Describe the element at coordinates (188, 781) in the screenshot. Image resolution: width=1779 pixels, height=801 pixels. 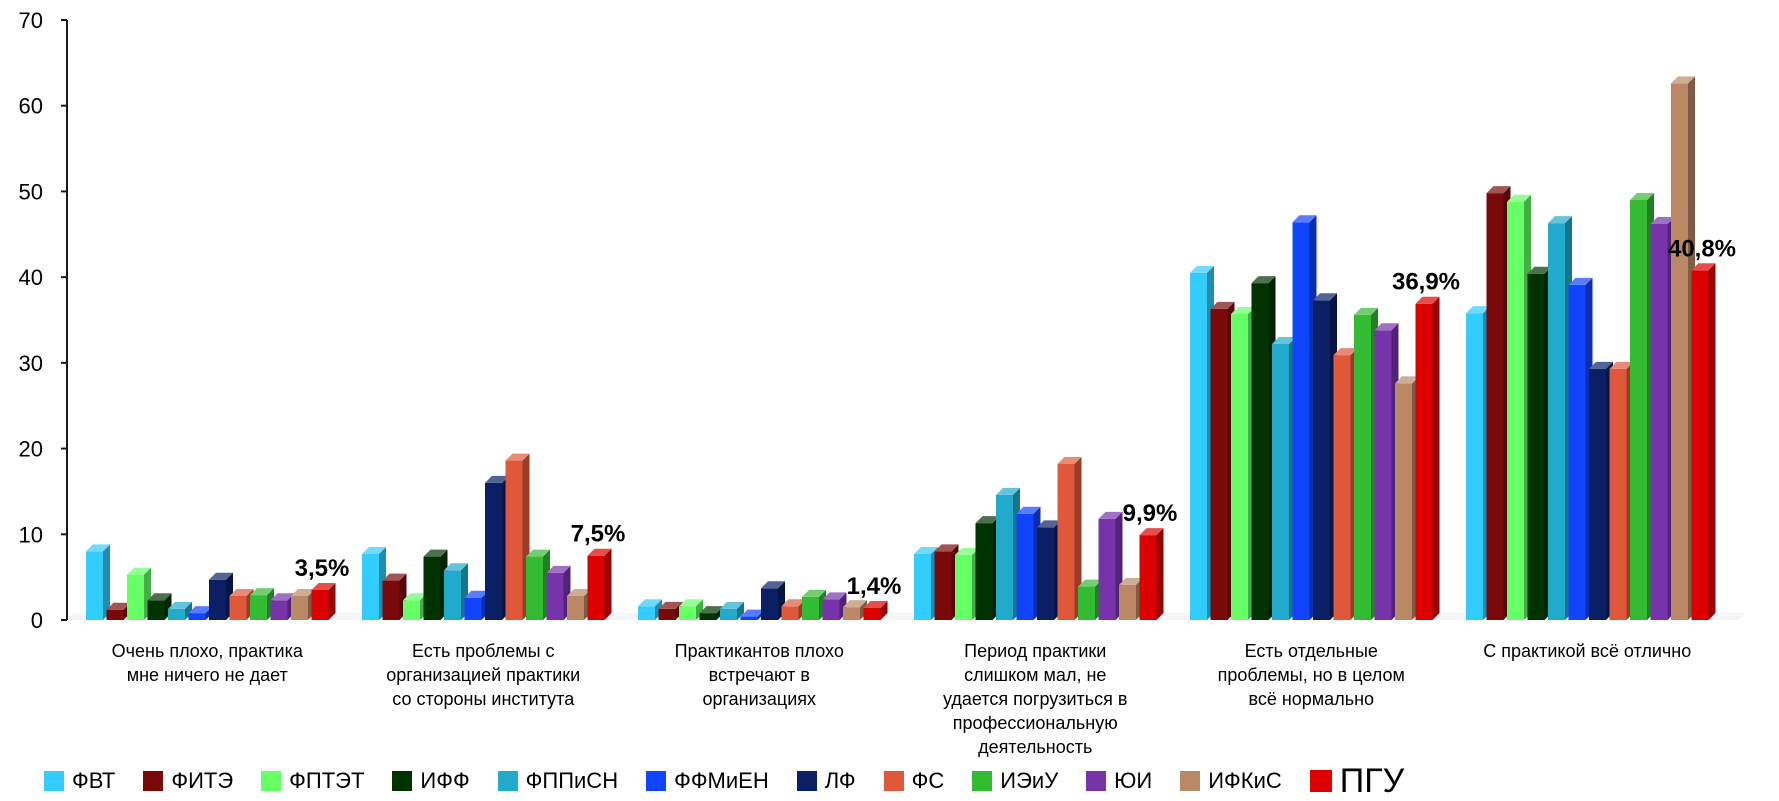
I see `legend-item: ФИТЭ` at that location.